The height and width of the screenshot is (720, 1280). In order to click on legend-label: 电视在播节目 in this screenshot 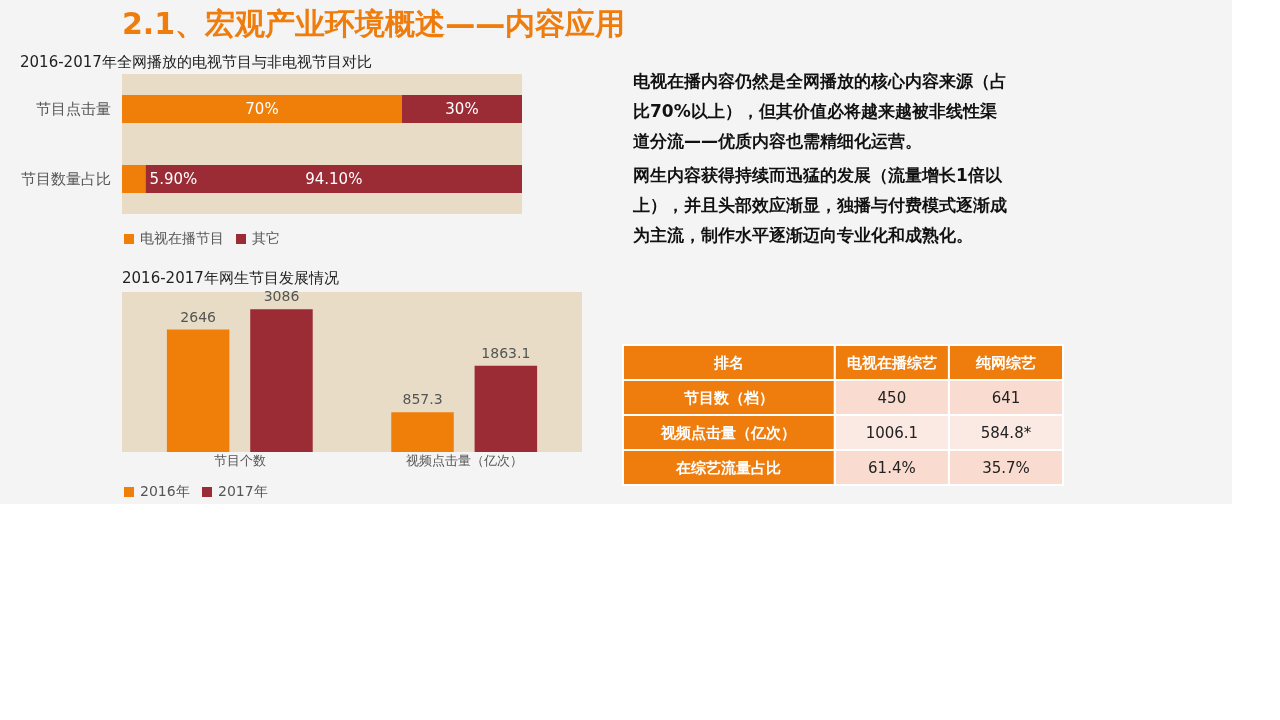, I will do `click(182, 238)`.